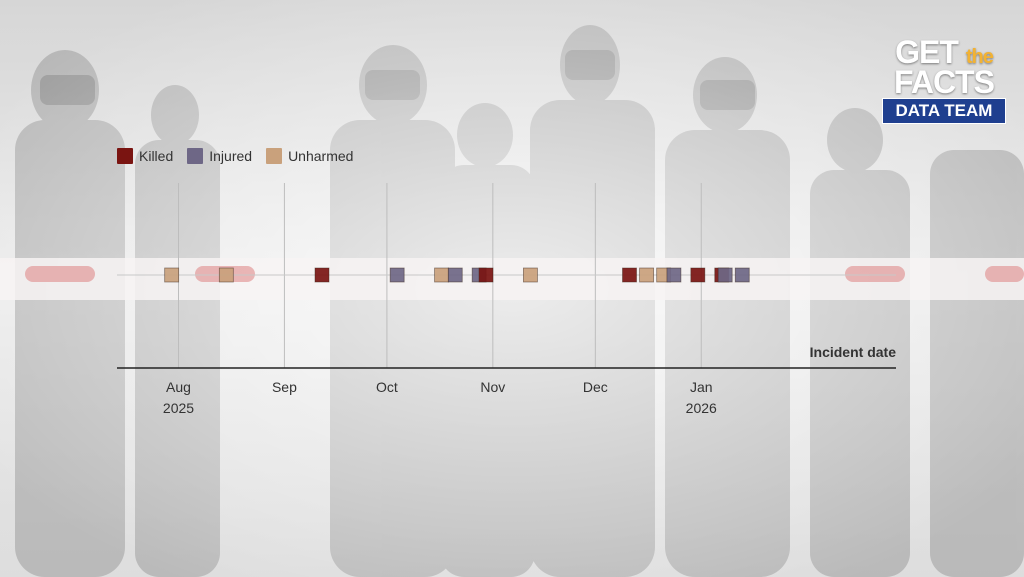 Image resolution: width=1024 pixels, height=577 pixels. I want to click on legend-item-injured: Injured, so click(219, 156).